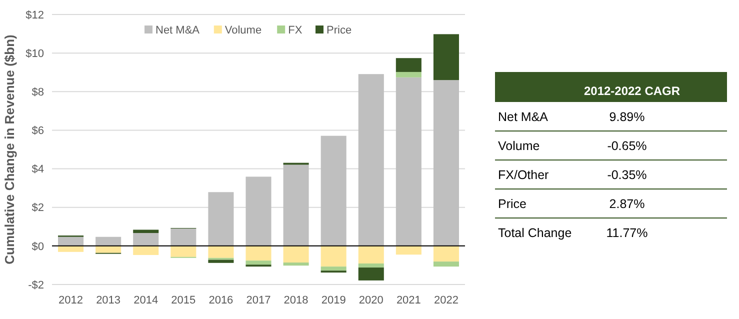 The height and width of the screenshot is (319, 739). What do you see at coordinates (36, 285) in the screenshot?
I see `y-tick-label: -$2` at bounding box center [36, 285].